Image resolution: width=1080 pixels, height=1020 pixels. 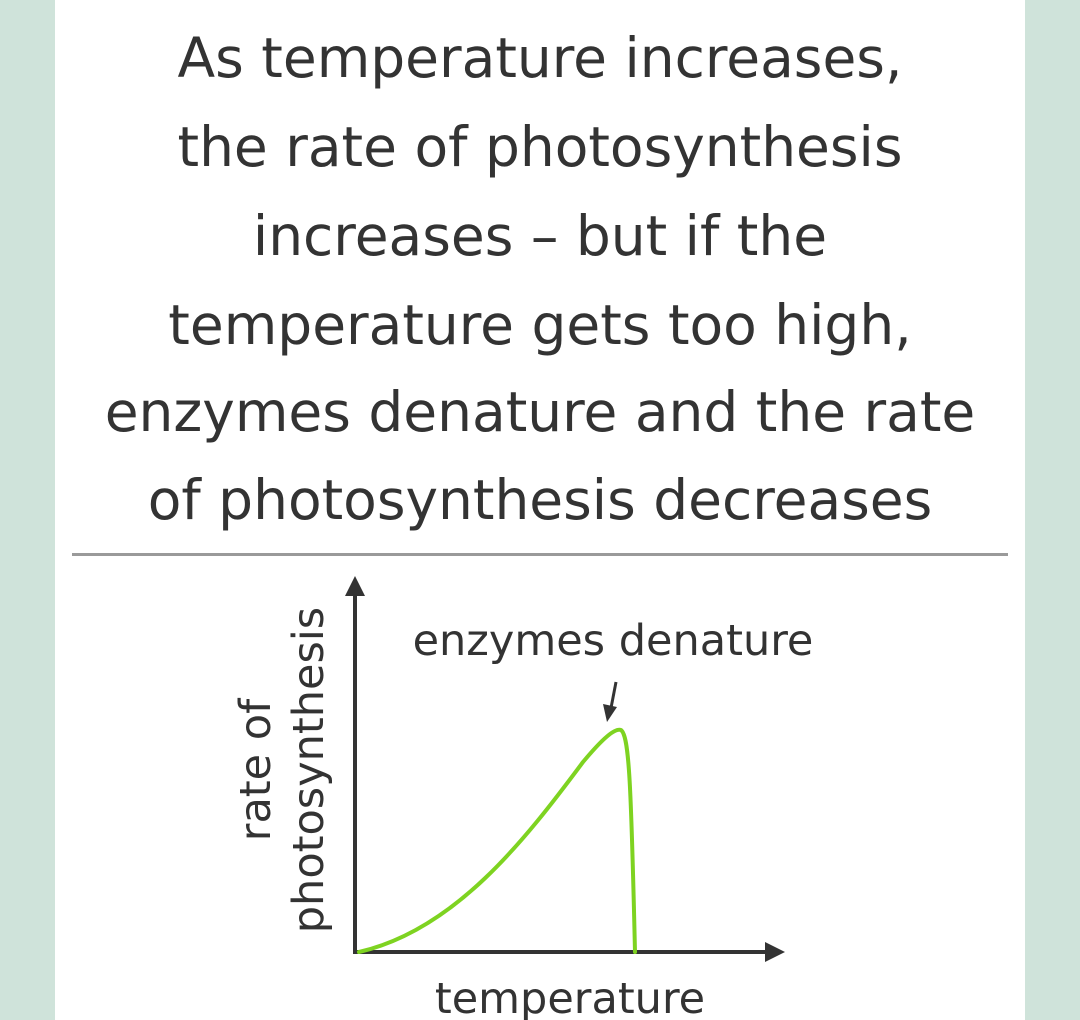 What do you see at coordinates (540, 412) in the screenshot?
I see `statement-line: enzymes denature and the rate` at bounding box center [540, 412].